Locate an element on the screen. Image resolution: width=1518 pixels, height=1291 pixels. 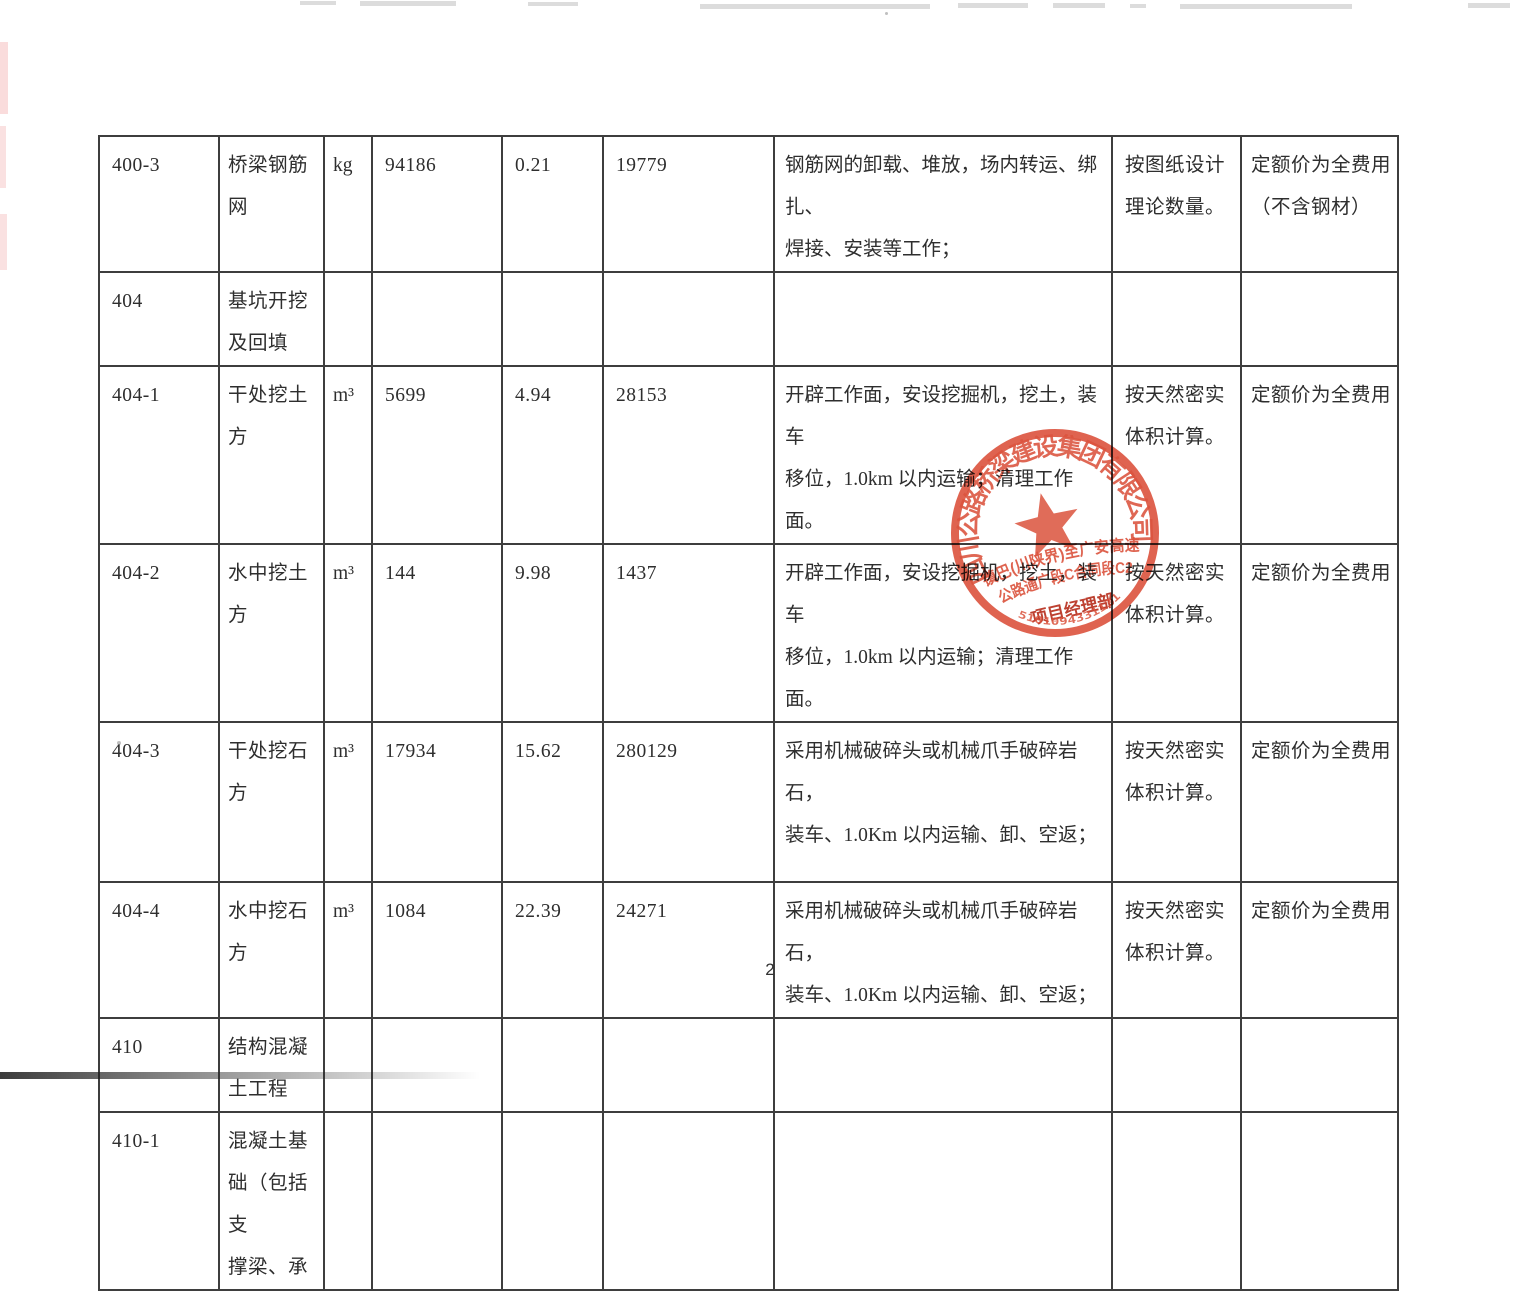
cell-item-no: 404-1 is located at coordinates (159, 455).